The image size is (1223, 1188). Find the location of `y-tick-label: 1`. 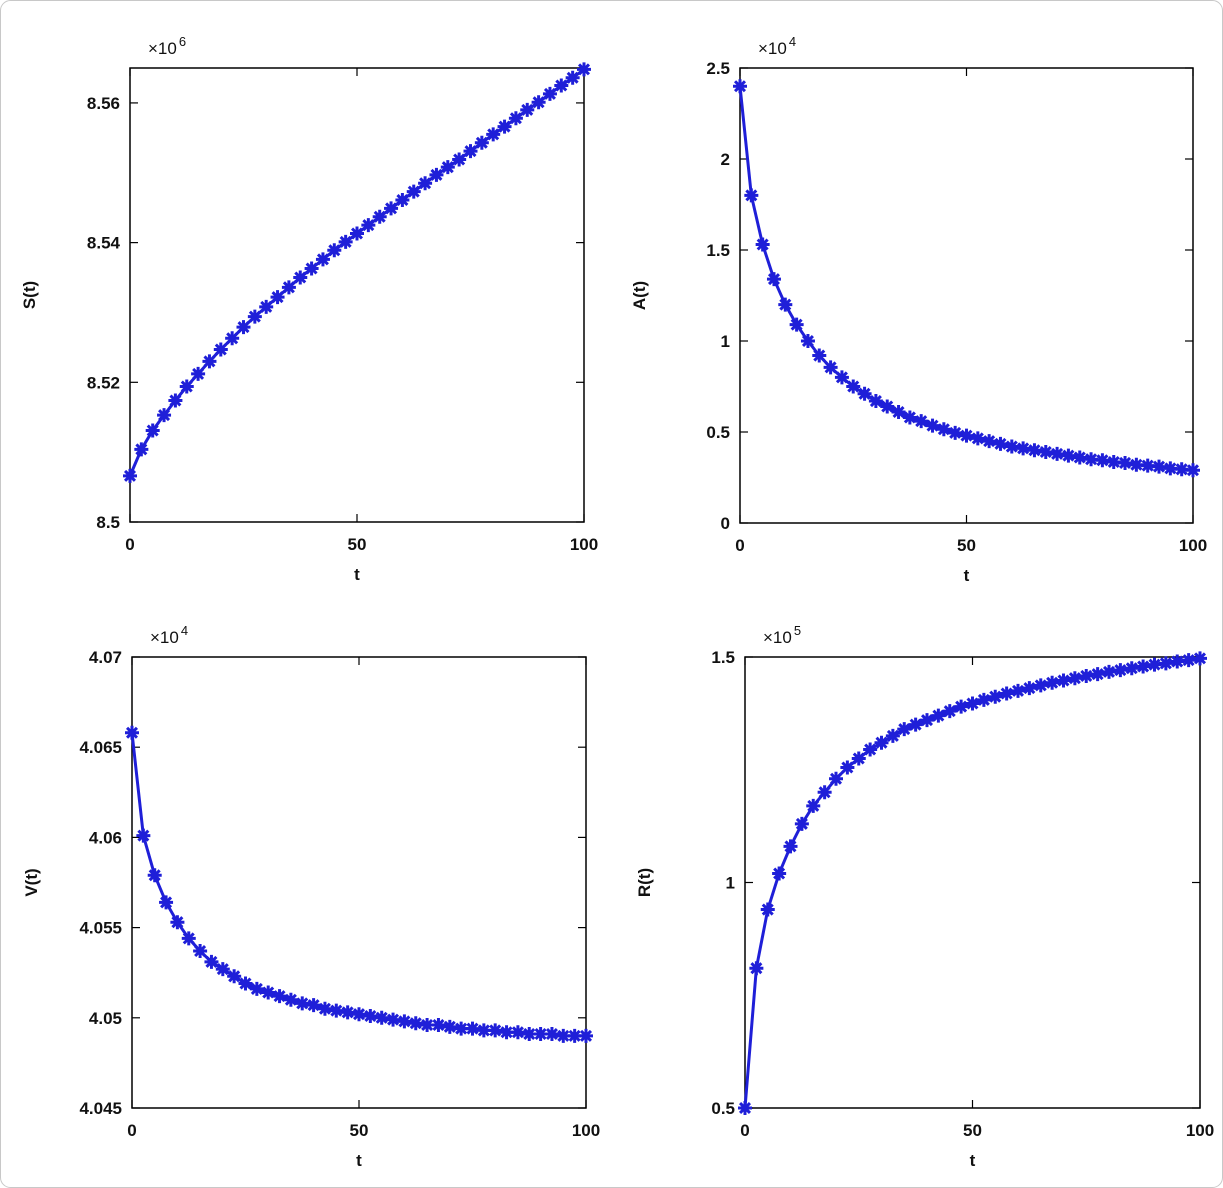

y-tick-label: 1 is located at coordinates (725, 341).